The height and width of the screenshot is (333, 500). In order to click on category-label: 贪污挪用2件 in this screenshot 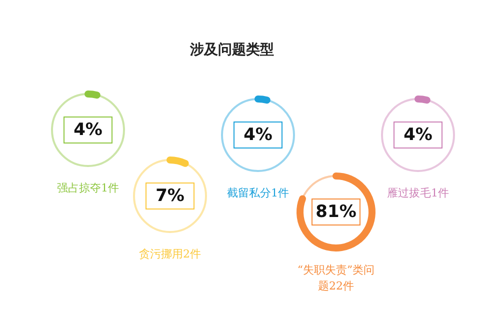, I will do `click(170, 254)`.